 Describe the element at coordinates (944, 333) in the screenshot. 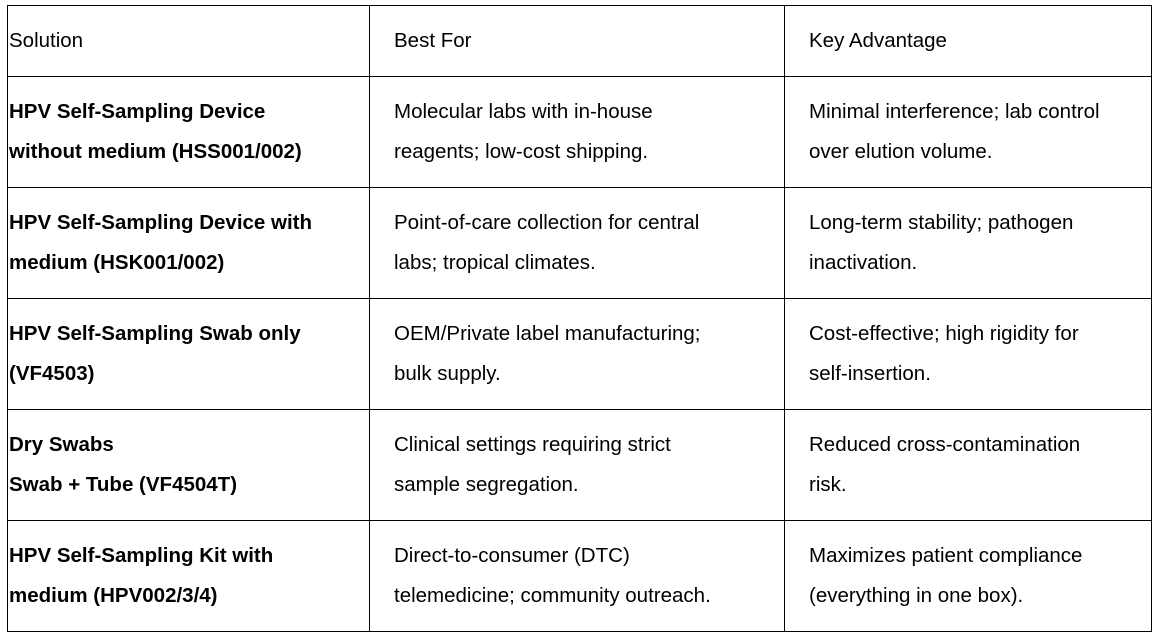

I see `cell-line: Cost-effective; high rigidity for` at that location.